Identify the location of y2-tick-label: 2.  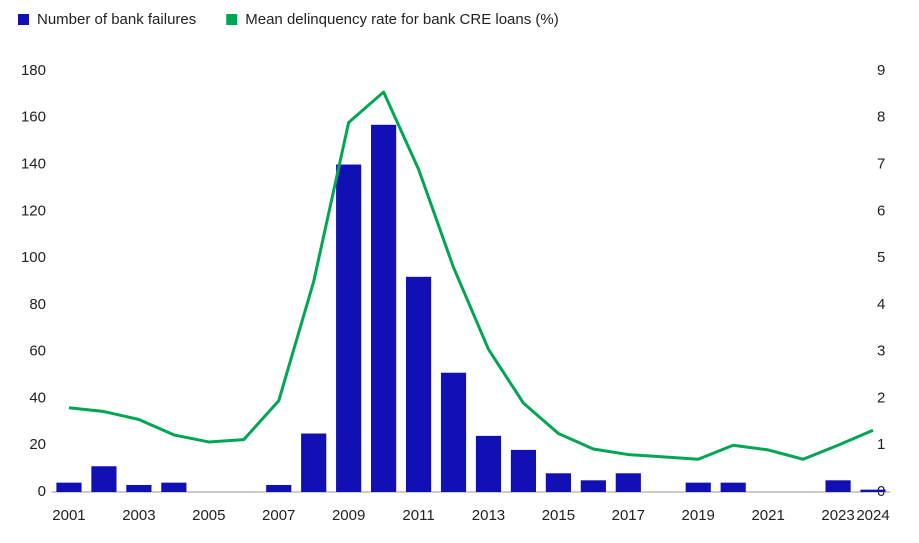
(881, 397).